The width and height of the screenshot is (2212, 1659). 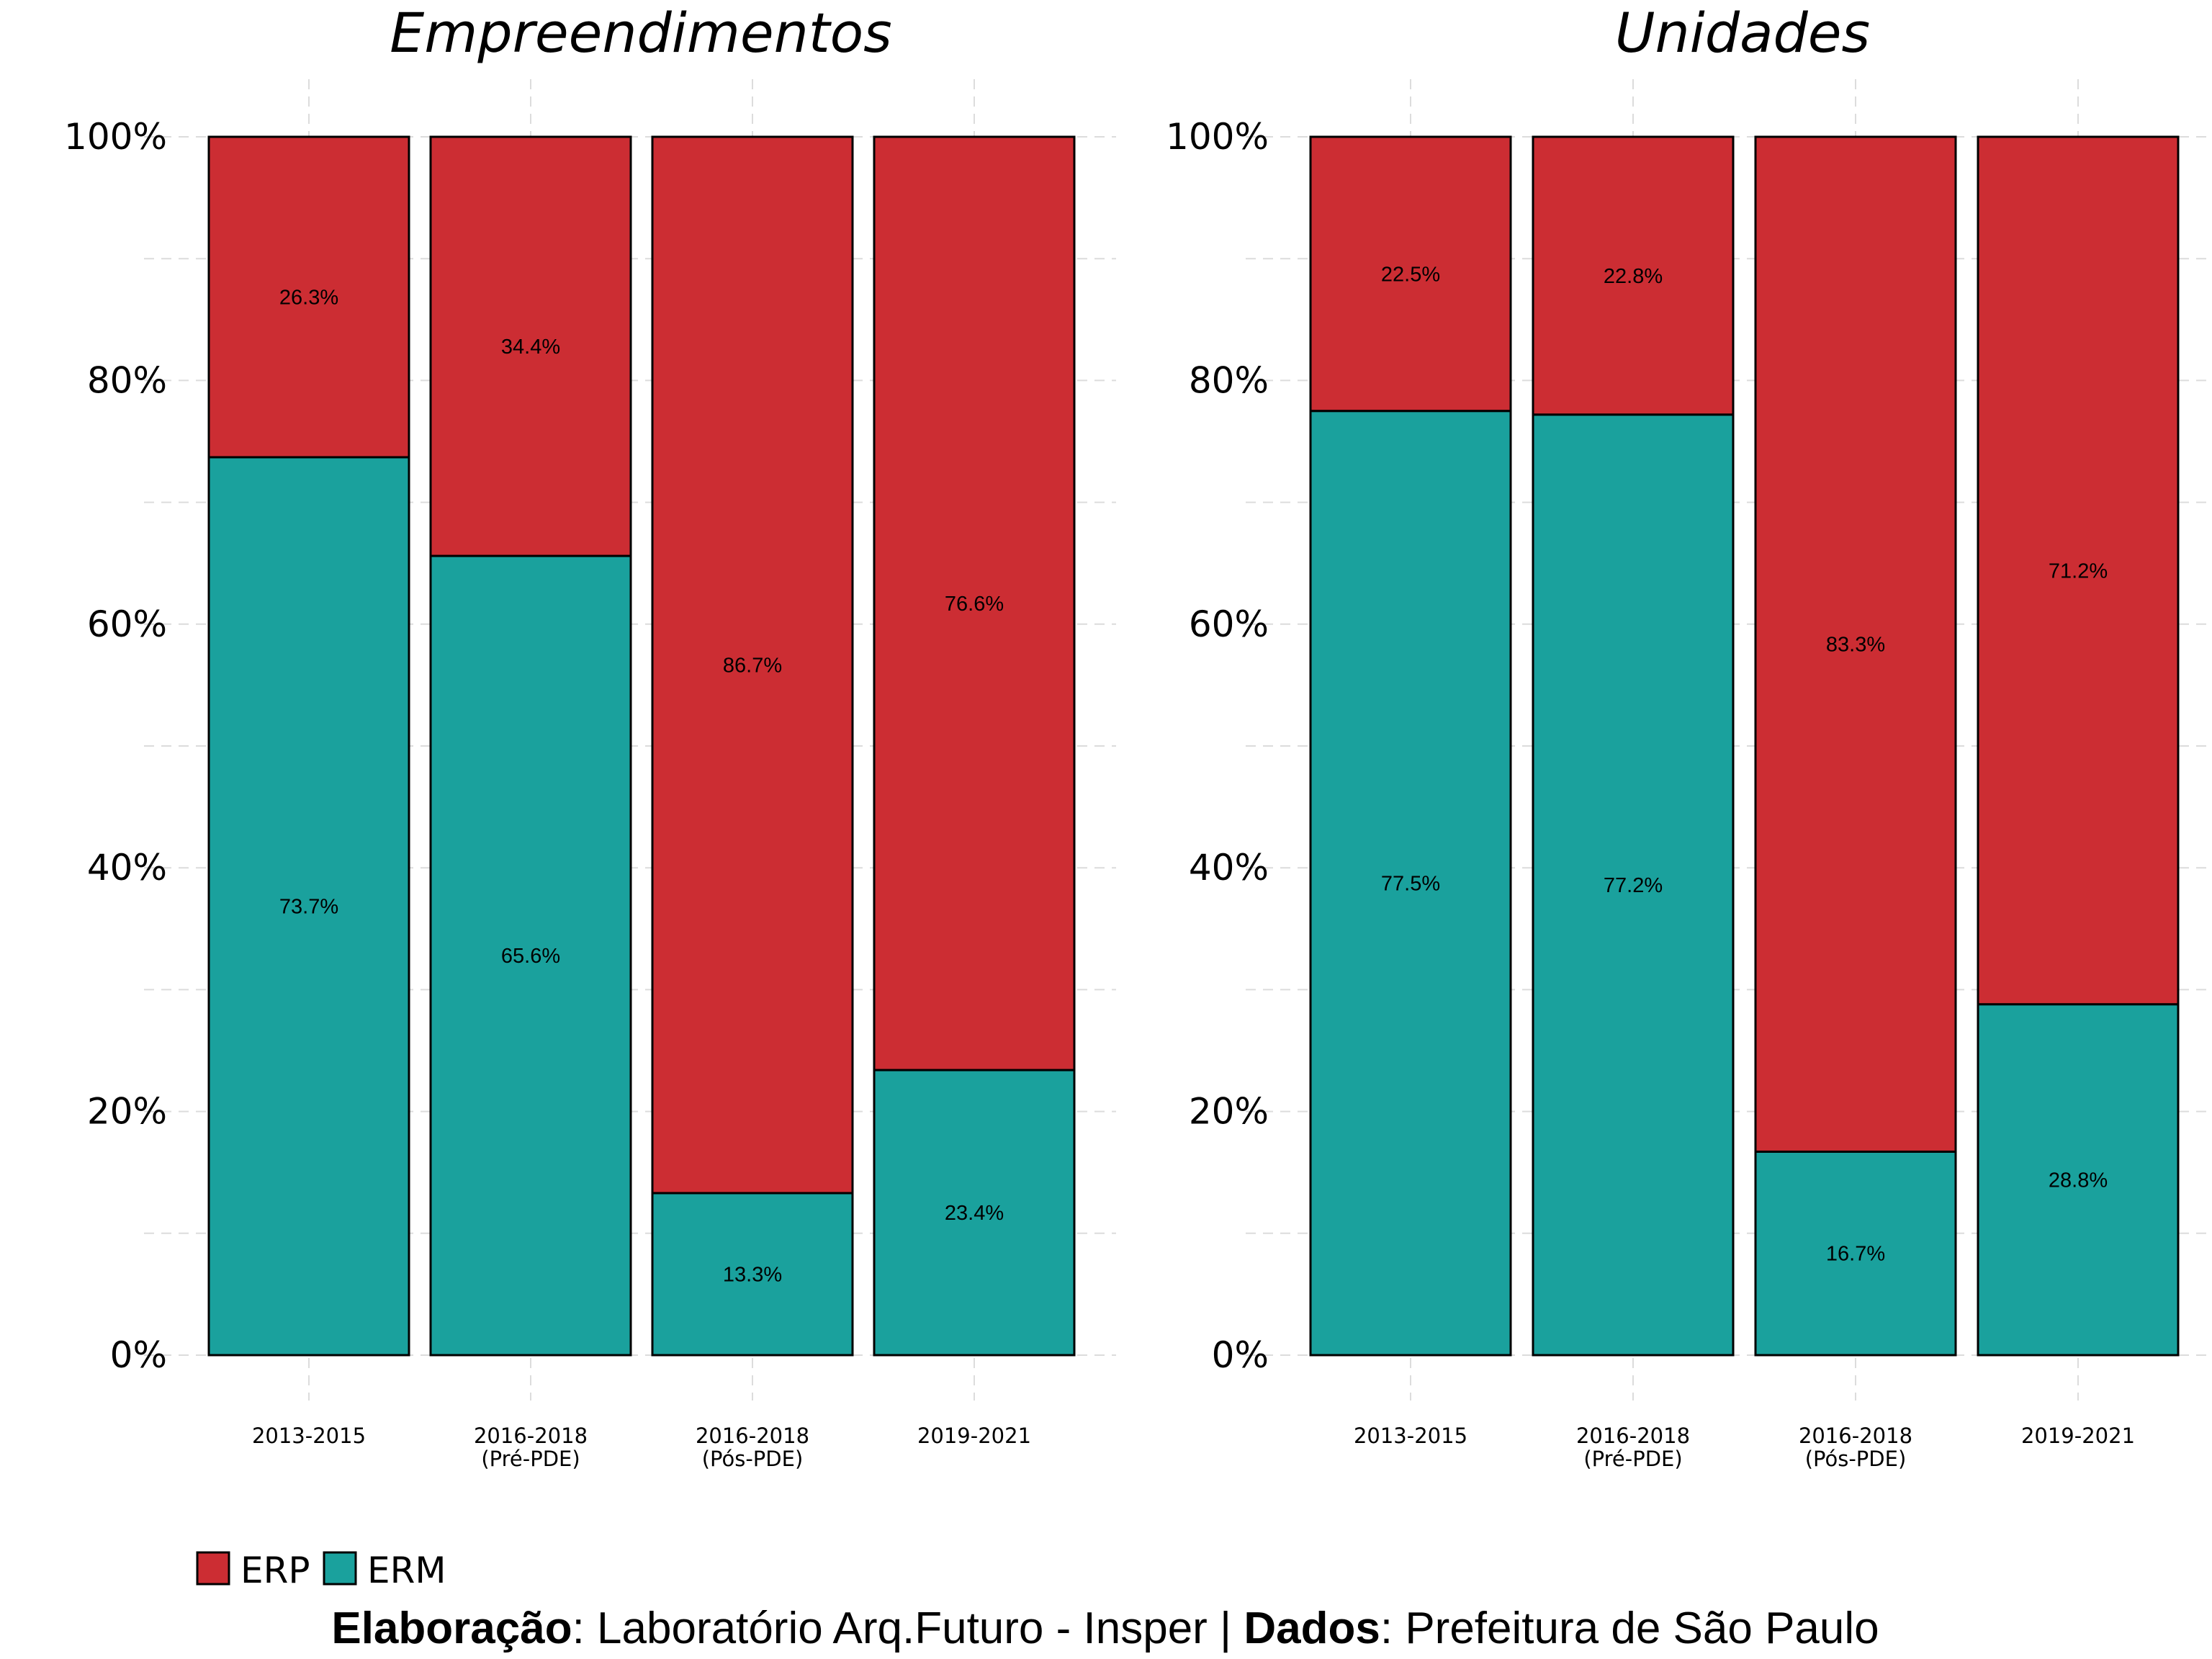 I want to click on data-label-erp: 34.4%, so click(x=530, y=347).